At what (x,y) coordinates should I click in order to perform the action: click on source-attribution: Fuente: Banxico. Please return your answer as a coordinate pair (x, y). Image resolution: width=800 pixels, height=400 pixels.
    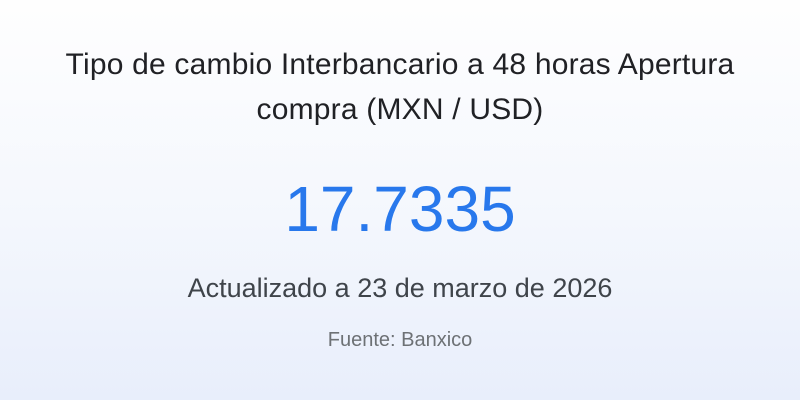
    Looking at the image, I should click on (400, 340).